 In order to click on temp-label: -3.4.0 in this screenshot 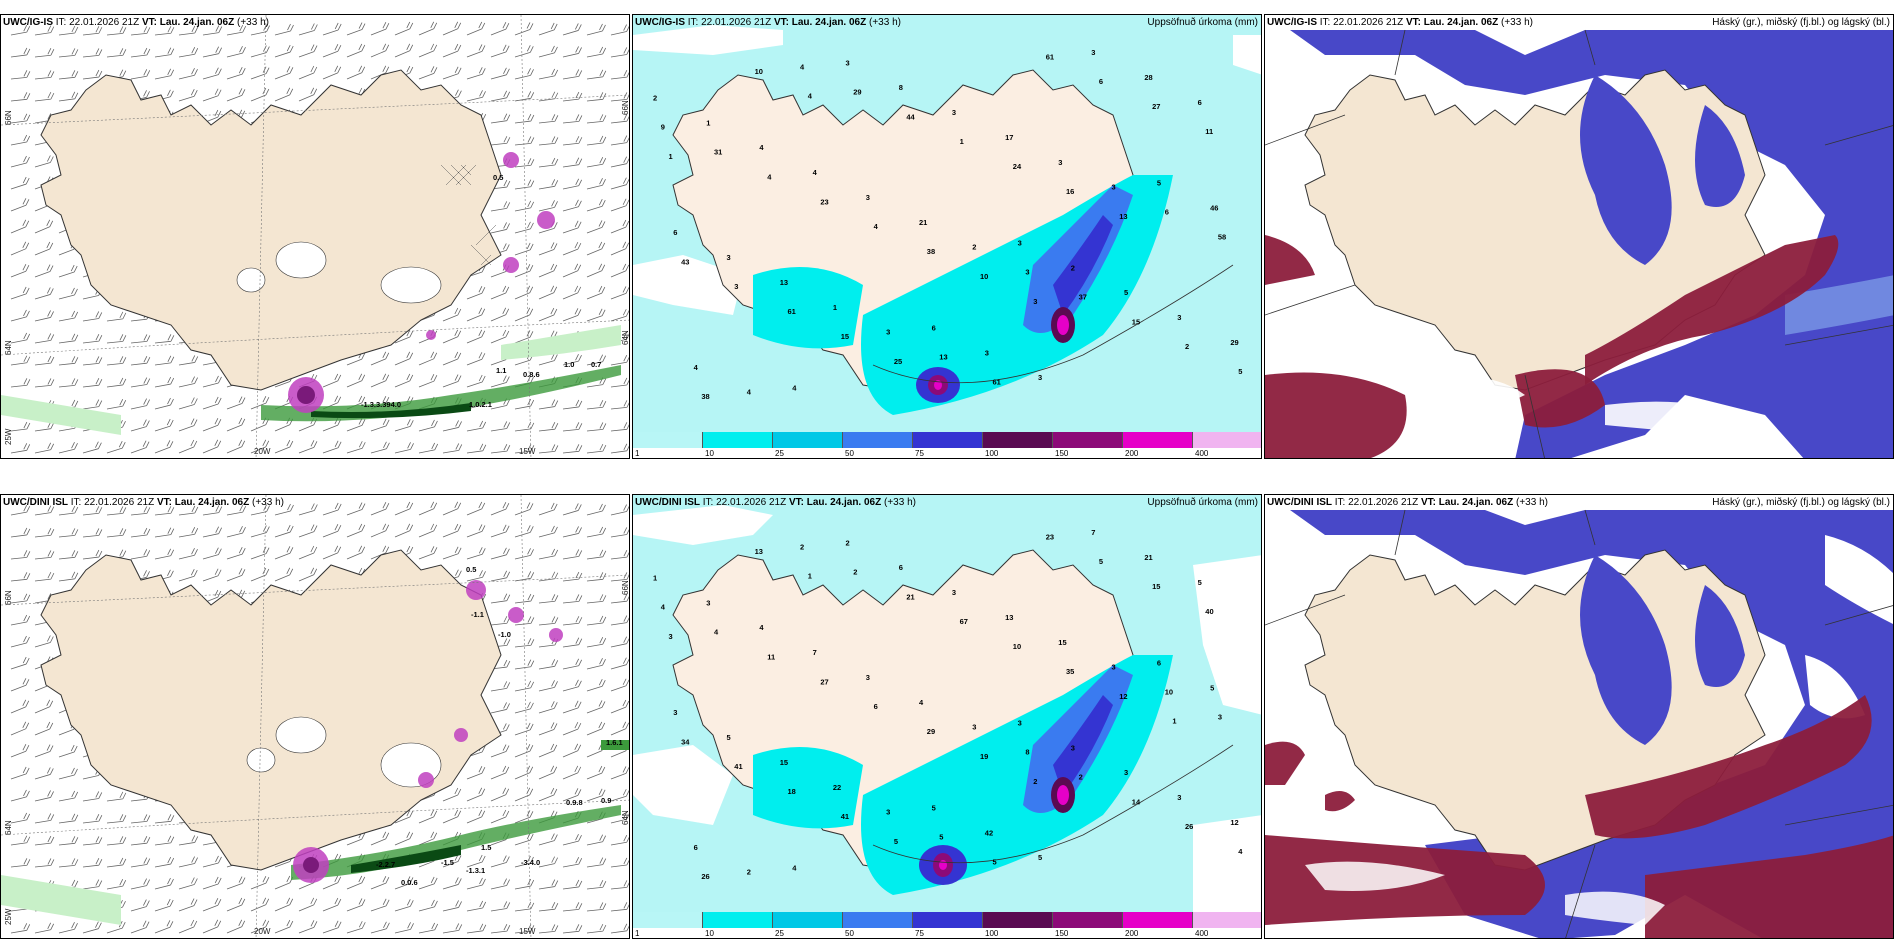, I will do `click(530, 862)`.